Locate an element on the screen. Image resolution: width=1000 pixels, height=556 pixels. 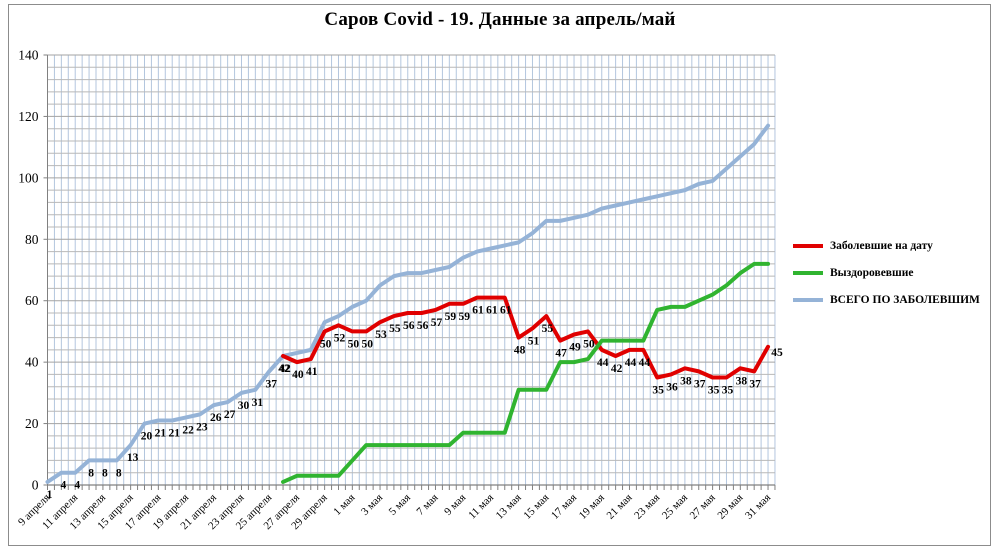
total-cases-label: 26 is located at coordinates (216, 418).